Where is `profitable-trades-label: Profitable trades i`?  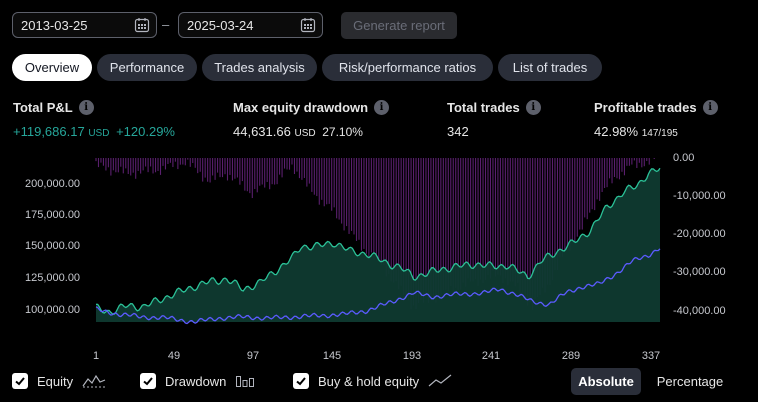 profitable-trades-label: Profitable trades i is located at coordinates (656, 107).